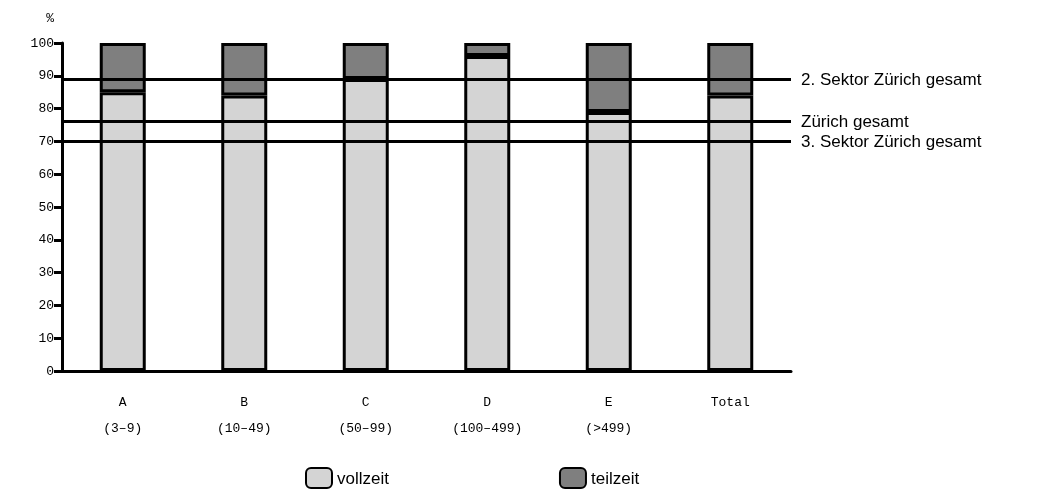 The height and width of the screenshot is (502, 1041). What do you see at coordinates (46, 207) in the screenshot?
I see `y-tick-label: 50` at bounding box center [46, 207].